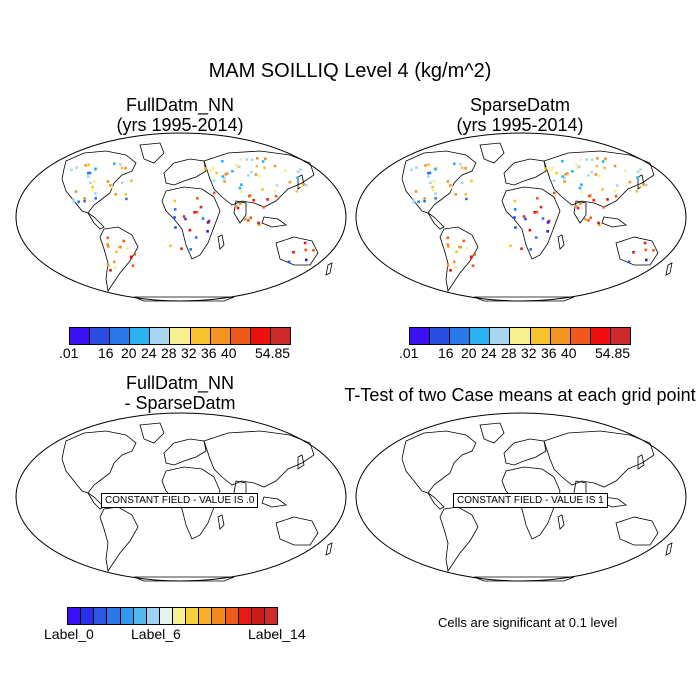 Image resolution: width=700 pixels, height=700 pixels. Describe the element at coordinates (181, 217) in the screenshot. I see `map-fulldatm` at that location.